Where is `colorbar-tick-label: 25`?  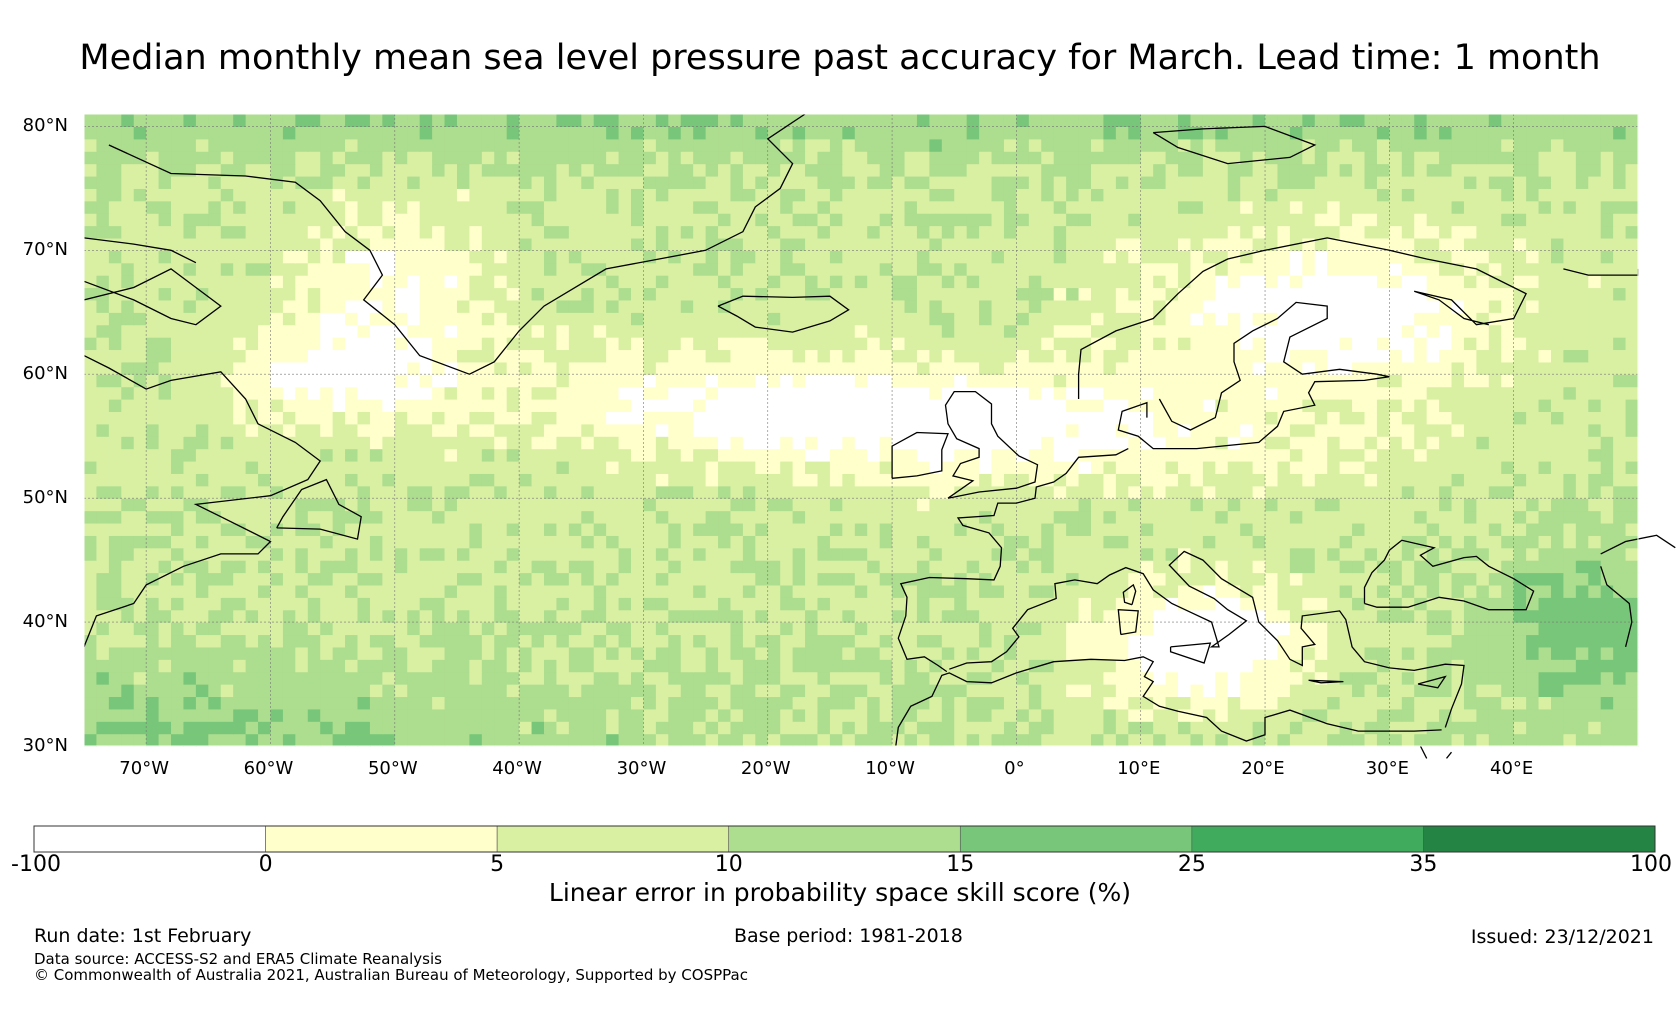 colorbar-tick-label: 25 is located at coordinates (1191, 864).